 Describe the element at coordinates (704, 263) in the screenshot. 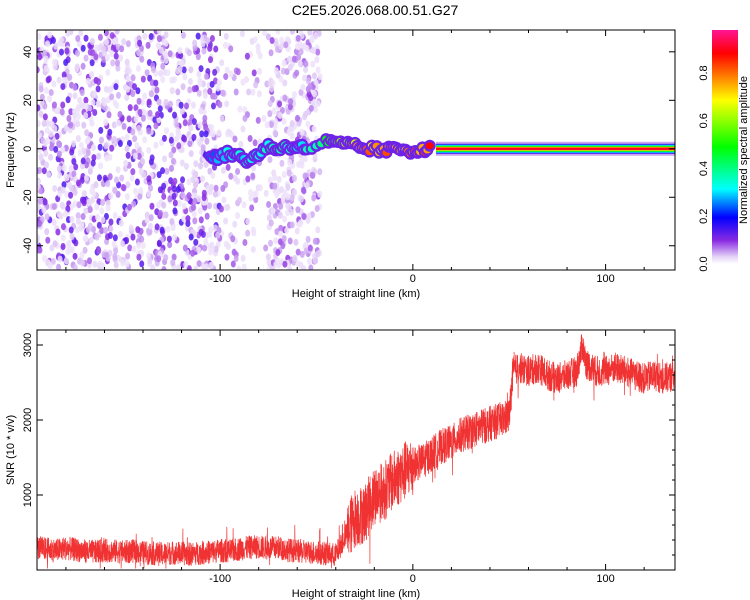

I see `colorbar-tick-label: 0.0` at that location.